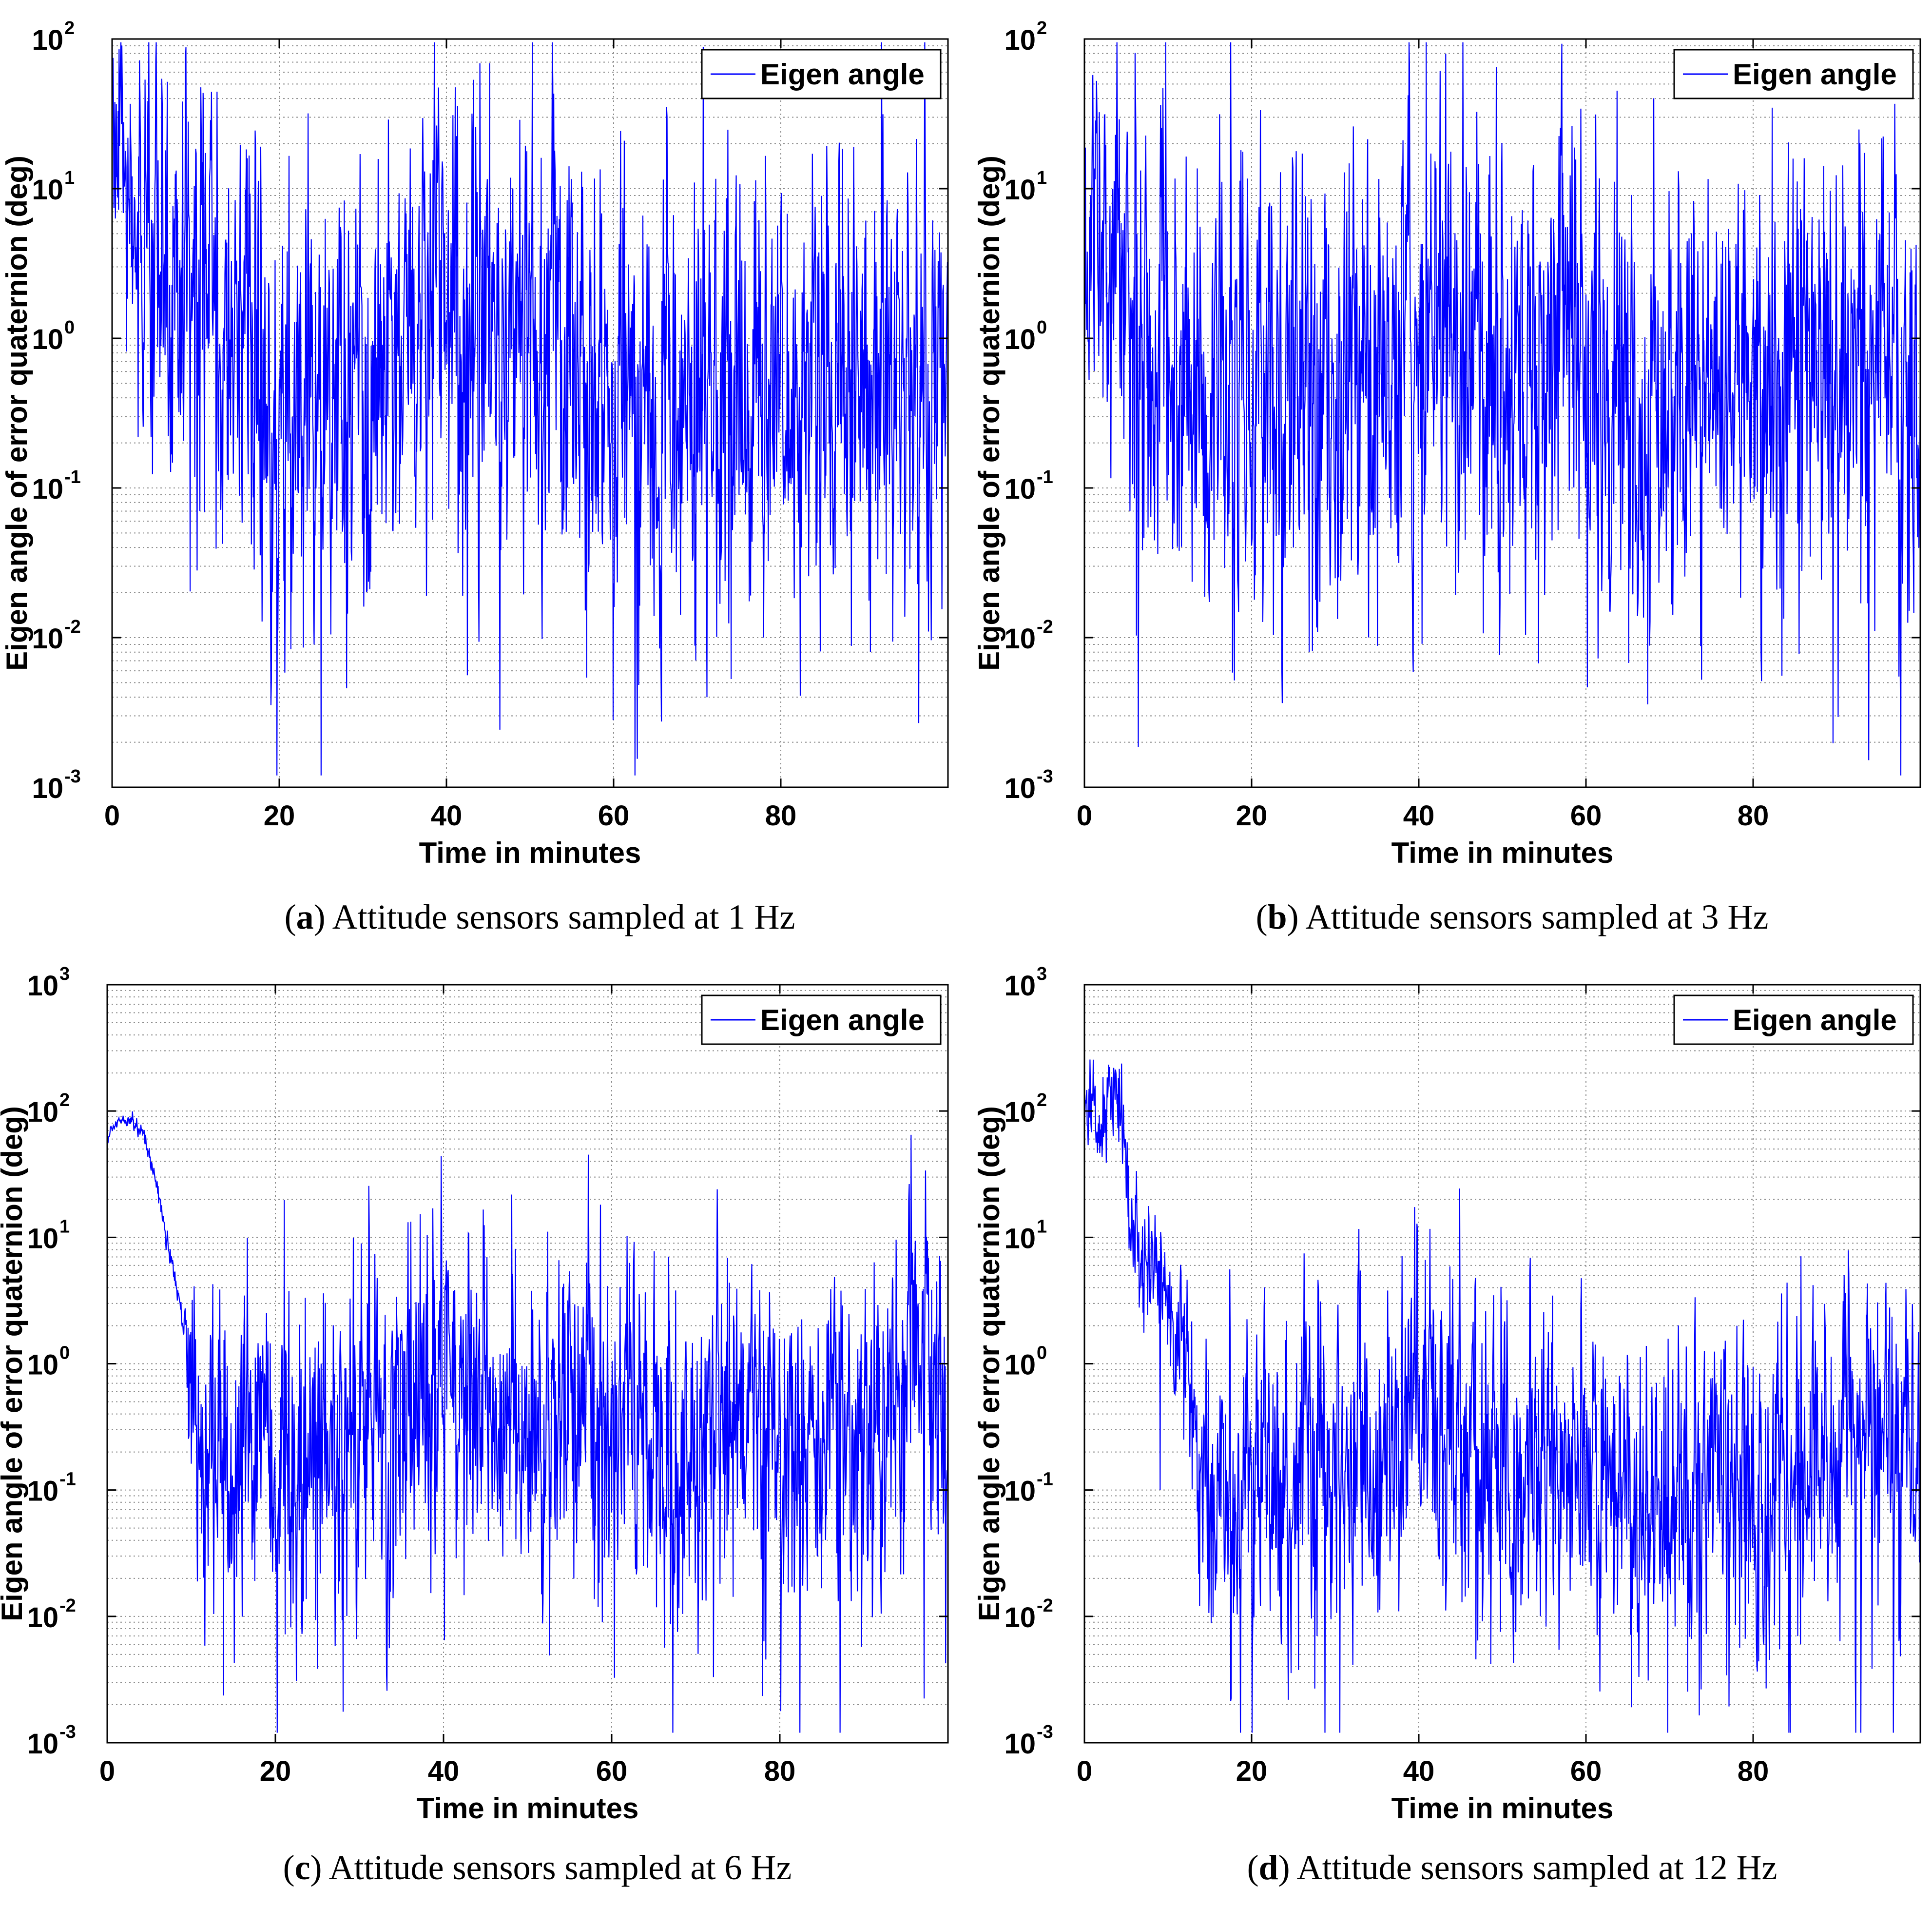 The image size is (1932, 1907). Describe the element at coordinates (540, 916) in the screenshot. I see `panel-caption: (a) Attitude sensors sampled at 1 Hz` at that location.